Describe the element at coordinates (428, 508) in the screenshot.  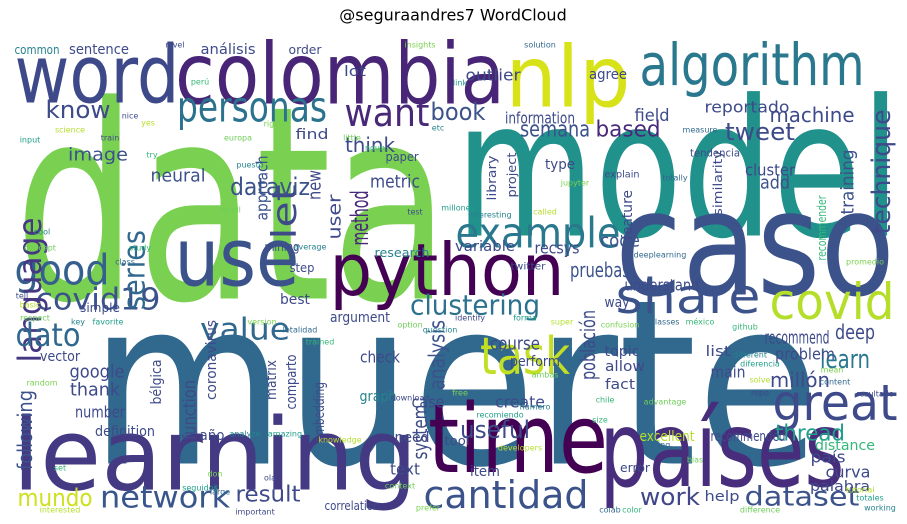
I see `word: prefer` at that location.